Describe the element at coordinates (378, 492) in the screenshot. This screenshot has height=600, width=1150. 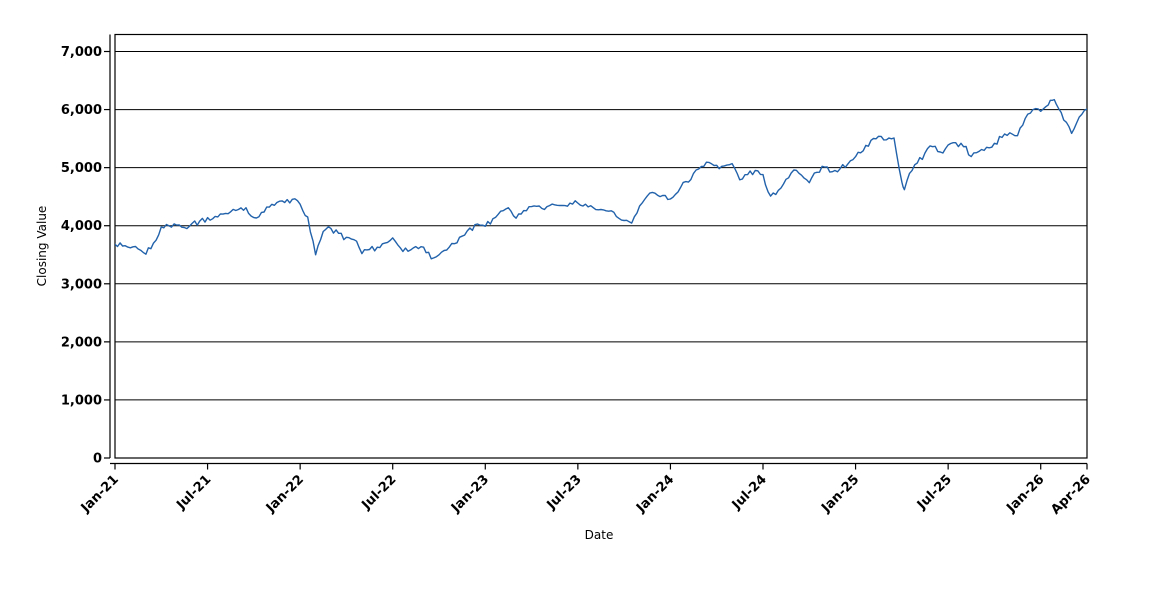
I see `x-tick-label: Jul-22` at that location.